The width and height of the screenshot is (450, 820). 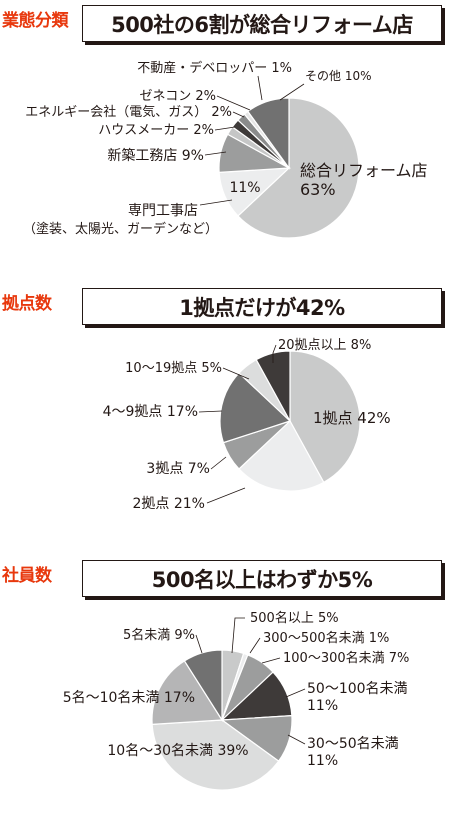 I want to click on slice-label-3: ハウスメーカー 2%, so click(x=156, y=130).